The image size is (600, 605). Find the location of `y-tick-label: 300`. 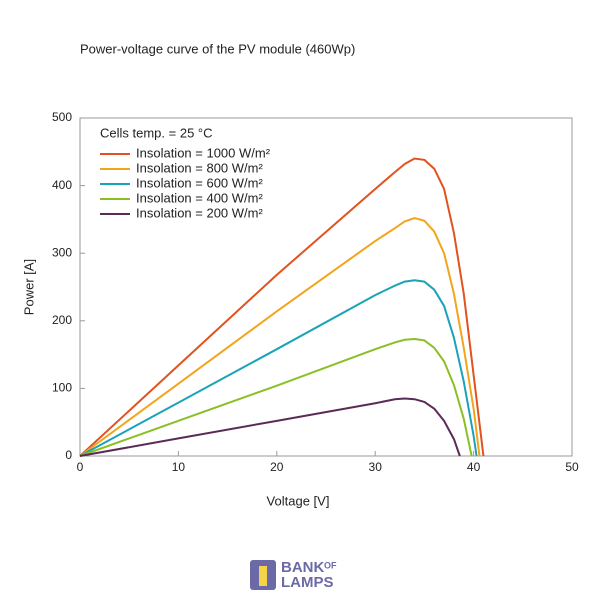

y-tick-label: 300 is located at coordinates (62, 252).